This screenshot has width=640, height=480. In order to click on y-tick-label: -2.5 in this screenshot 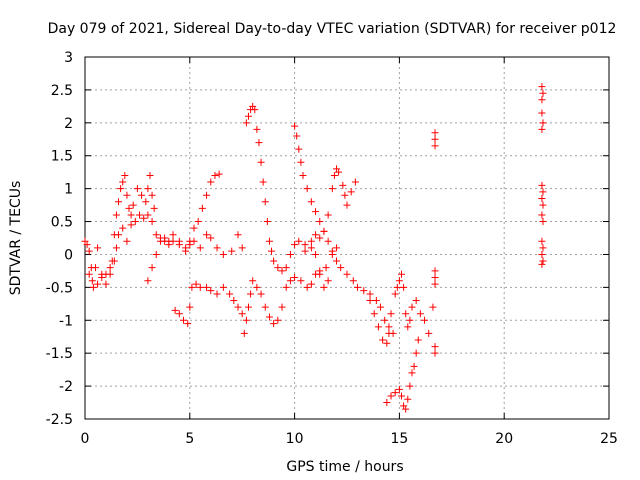, I will do `click(59, 420)`.